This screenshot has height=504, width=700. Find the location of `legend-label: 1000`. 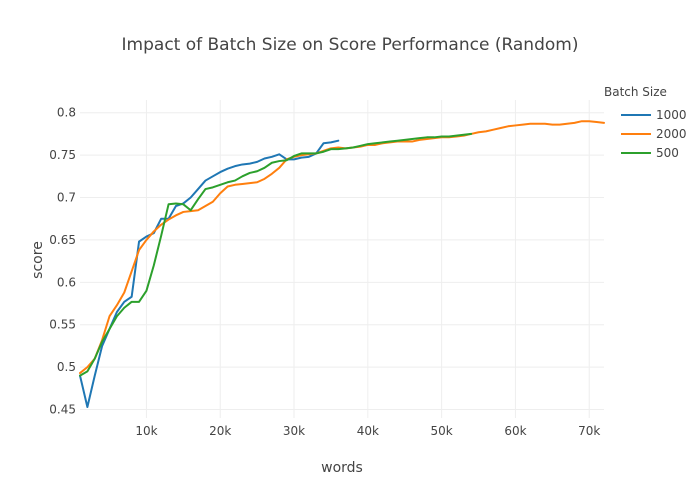

legend-label: 1000 is located at coordinates (671, 115).